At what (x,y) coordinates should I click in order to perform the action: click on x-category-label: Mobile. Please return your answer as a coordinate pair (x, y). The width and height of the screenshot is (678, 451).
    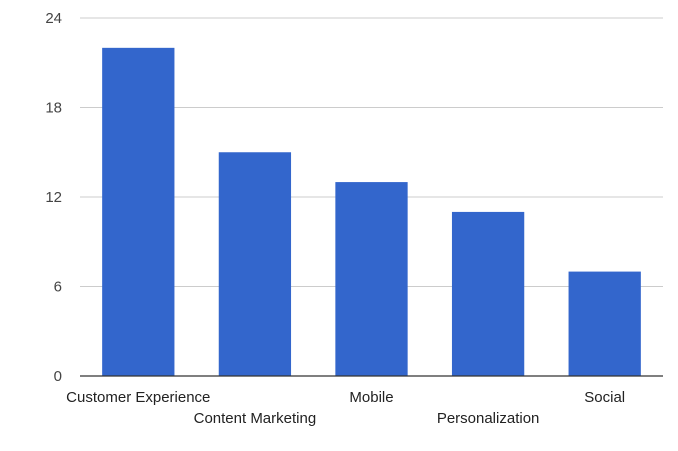
    Looking at the image, I should click on (371, 397).